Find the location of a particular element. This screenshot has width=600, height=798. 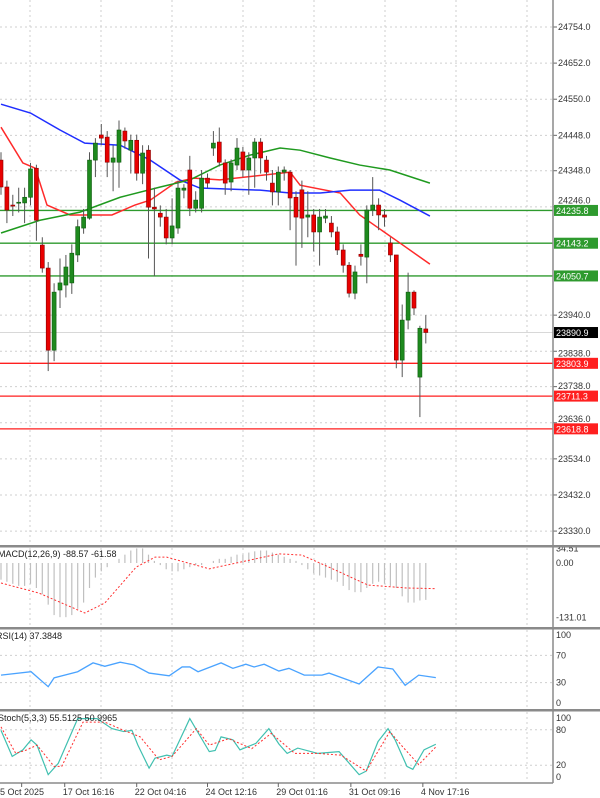

moving-average-line is located at coordinates (215, 195).